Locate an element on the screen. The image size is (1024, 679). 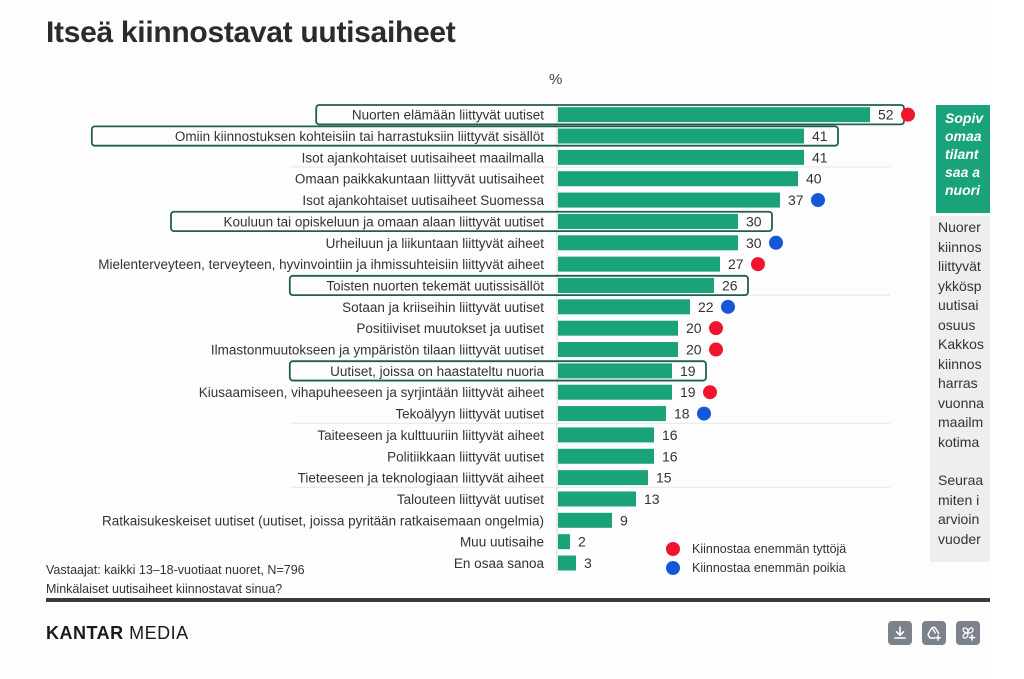
value-label: 3 is located at coordinates (588, 563).